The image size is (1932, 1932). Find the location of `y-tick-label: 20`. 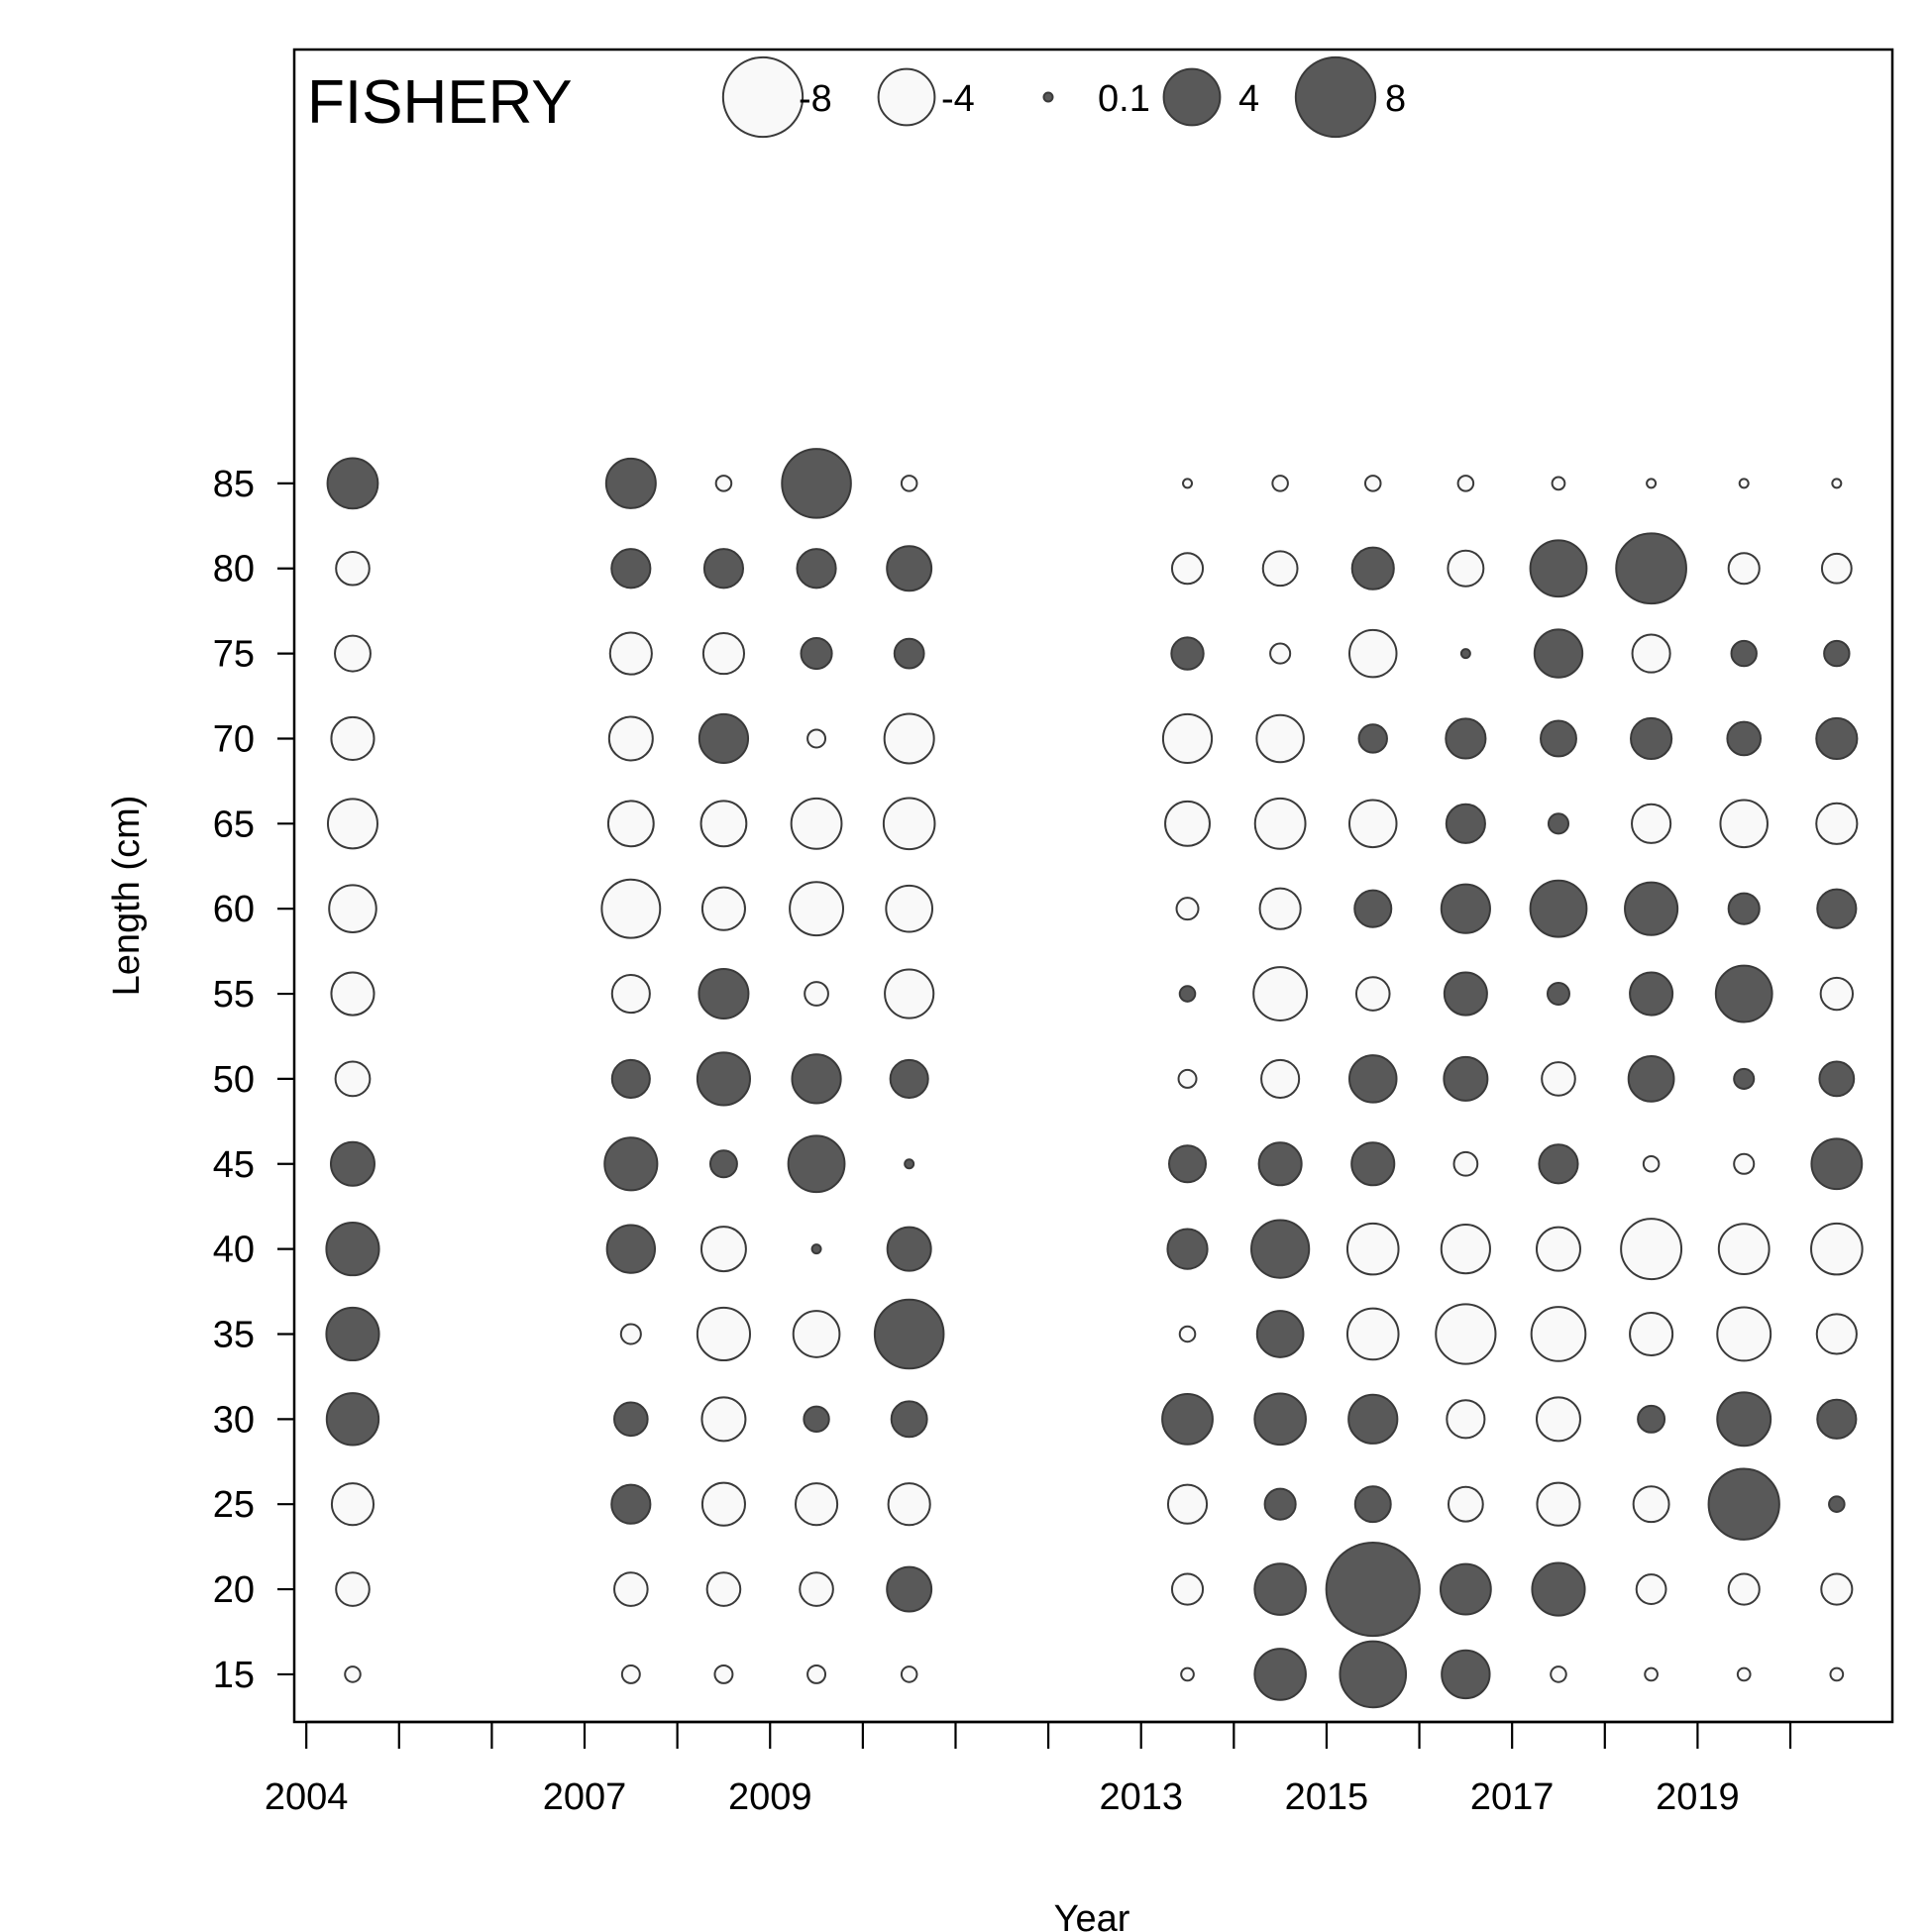

y-tick-label: 20 is located at coordinates (234, 1590).